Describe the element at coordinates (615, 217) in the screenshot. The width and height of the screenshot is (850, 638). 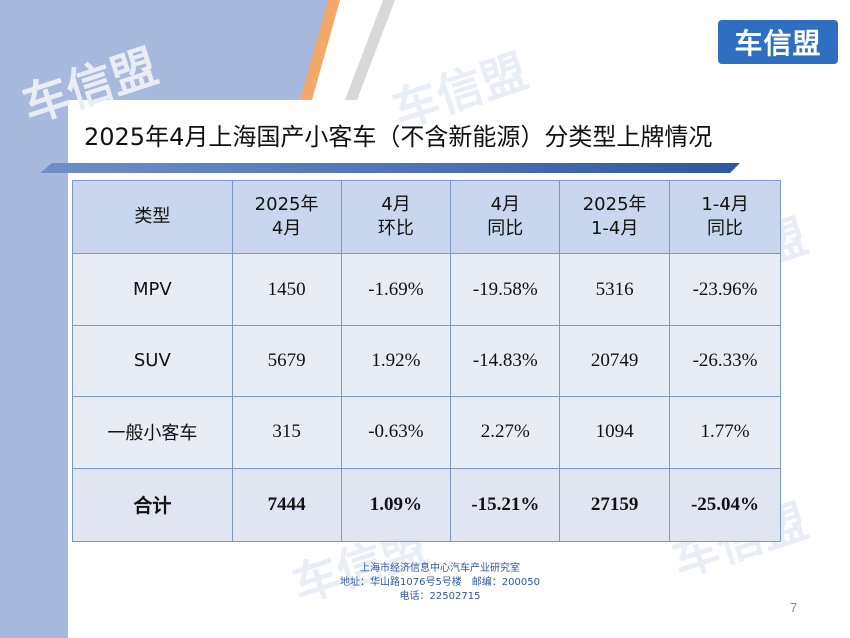
I see `header-cell-2025-jan-apr: 2025年 1-4月` at that location.